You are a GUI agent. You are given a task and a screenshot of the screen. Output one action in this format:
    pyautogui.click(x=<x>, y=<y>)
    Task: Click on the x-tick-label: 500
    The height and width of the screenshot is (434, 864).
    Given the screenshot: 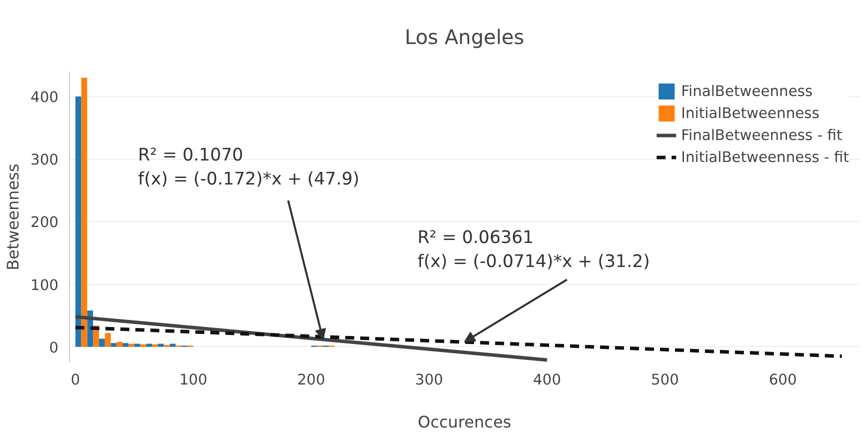 What is the action you would take?
    pyautogui.click(x=664, y=380)
    